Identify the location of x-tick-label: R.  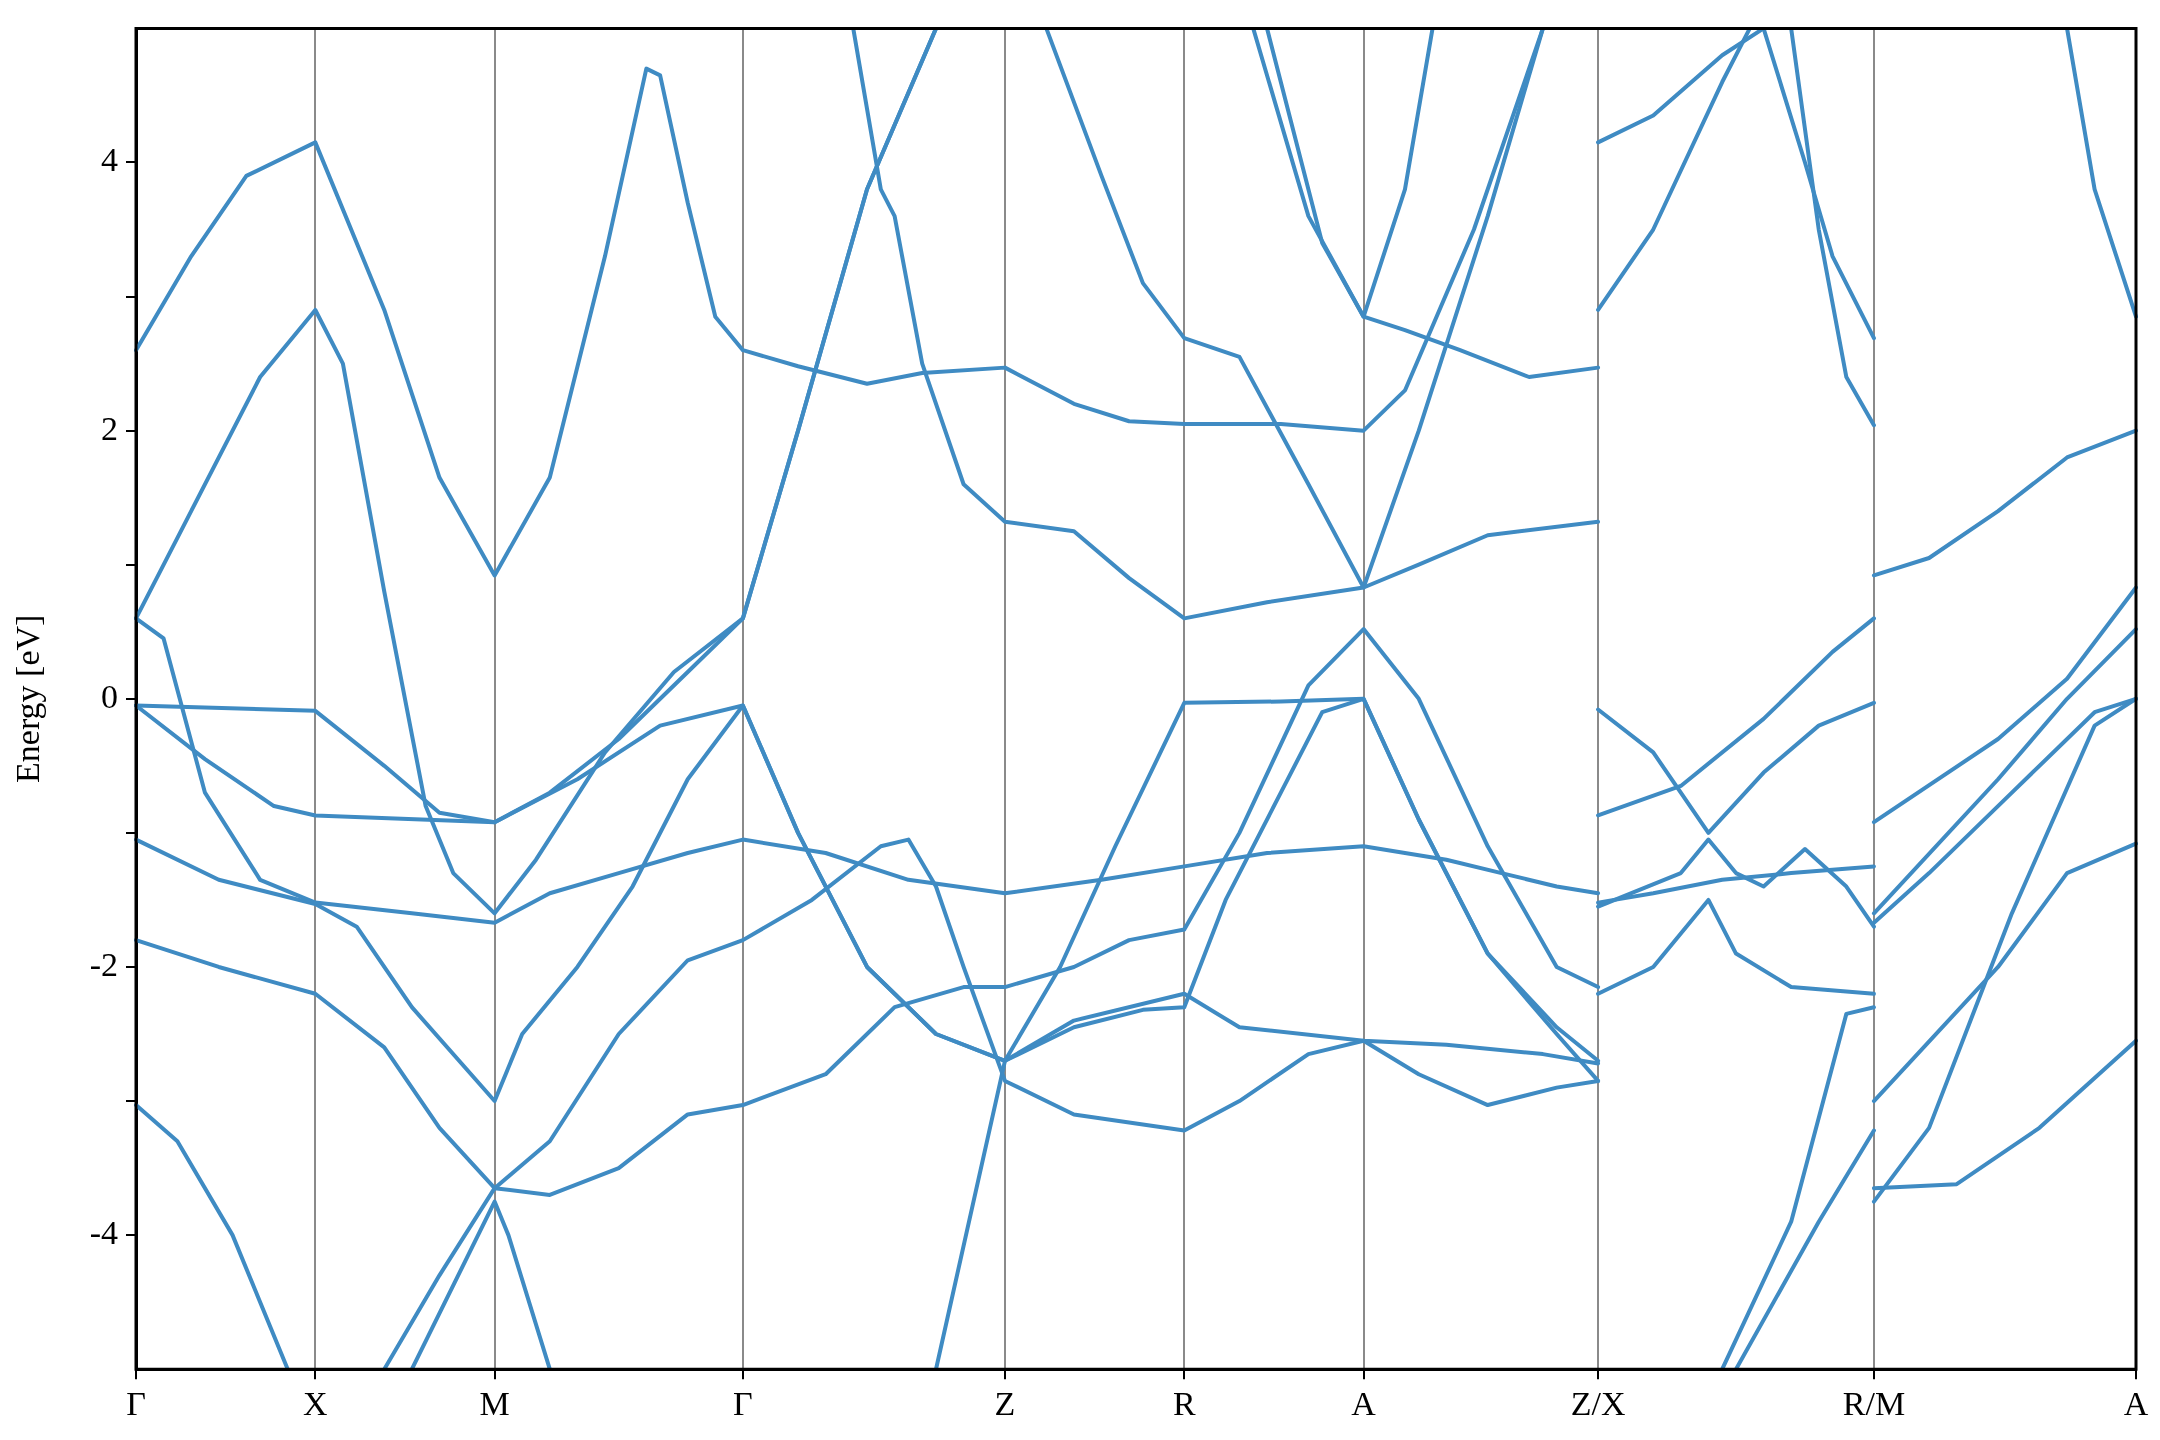
(1184, 1403).